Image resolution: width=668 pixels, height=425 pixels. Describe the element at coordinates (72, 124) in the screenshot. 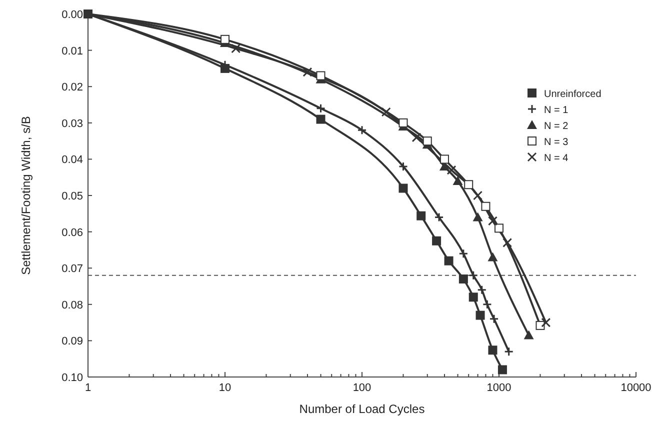

I see `y-tick-label: 0.03` at that location.